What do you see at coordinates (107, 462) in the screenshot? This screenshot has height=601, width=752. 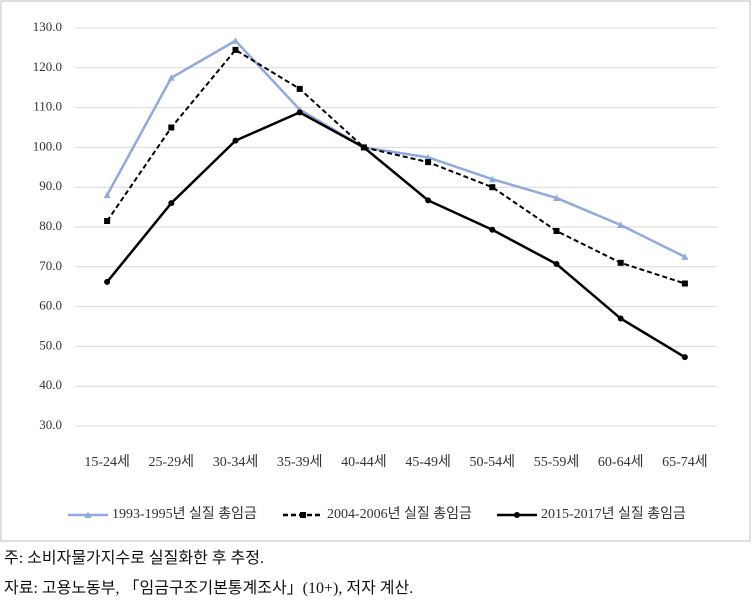 I see `x-tick-label: 15-24세` at bounding box center [107, 462].